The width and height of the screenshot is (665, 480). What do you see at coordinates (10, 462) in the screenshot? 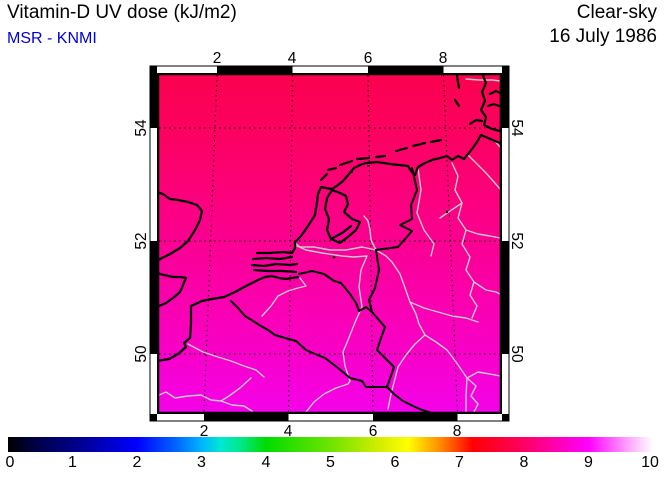
I see `colorbar-tick-0: 0` at bounding box center [10, 462].